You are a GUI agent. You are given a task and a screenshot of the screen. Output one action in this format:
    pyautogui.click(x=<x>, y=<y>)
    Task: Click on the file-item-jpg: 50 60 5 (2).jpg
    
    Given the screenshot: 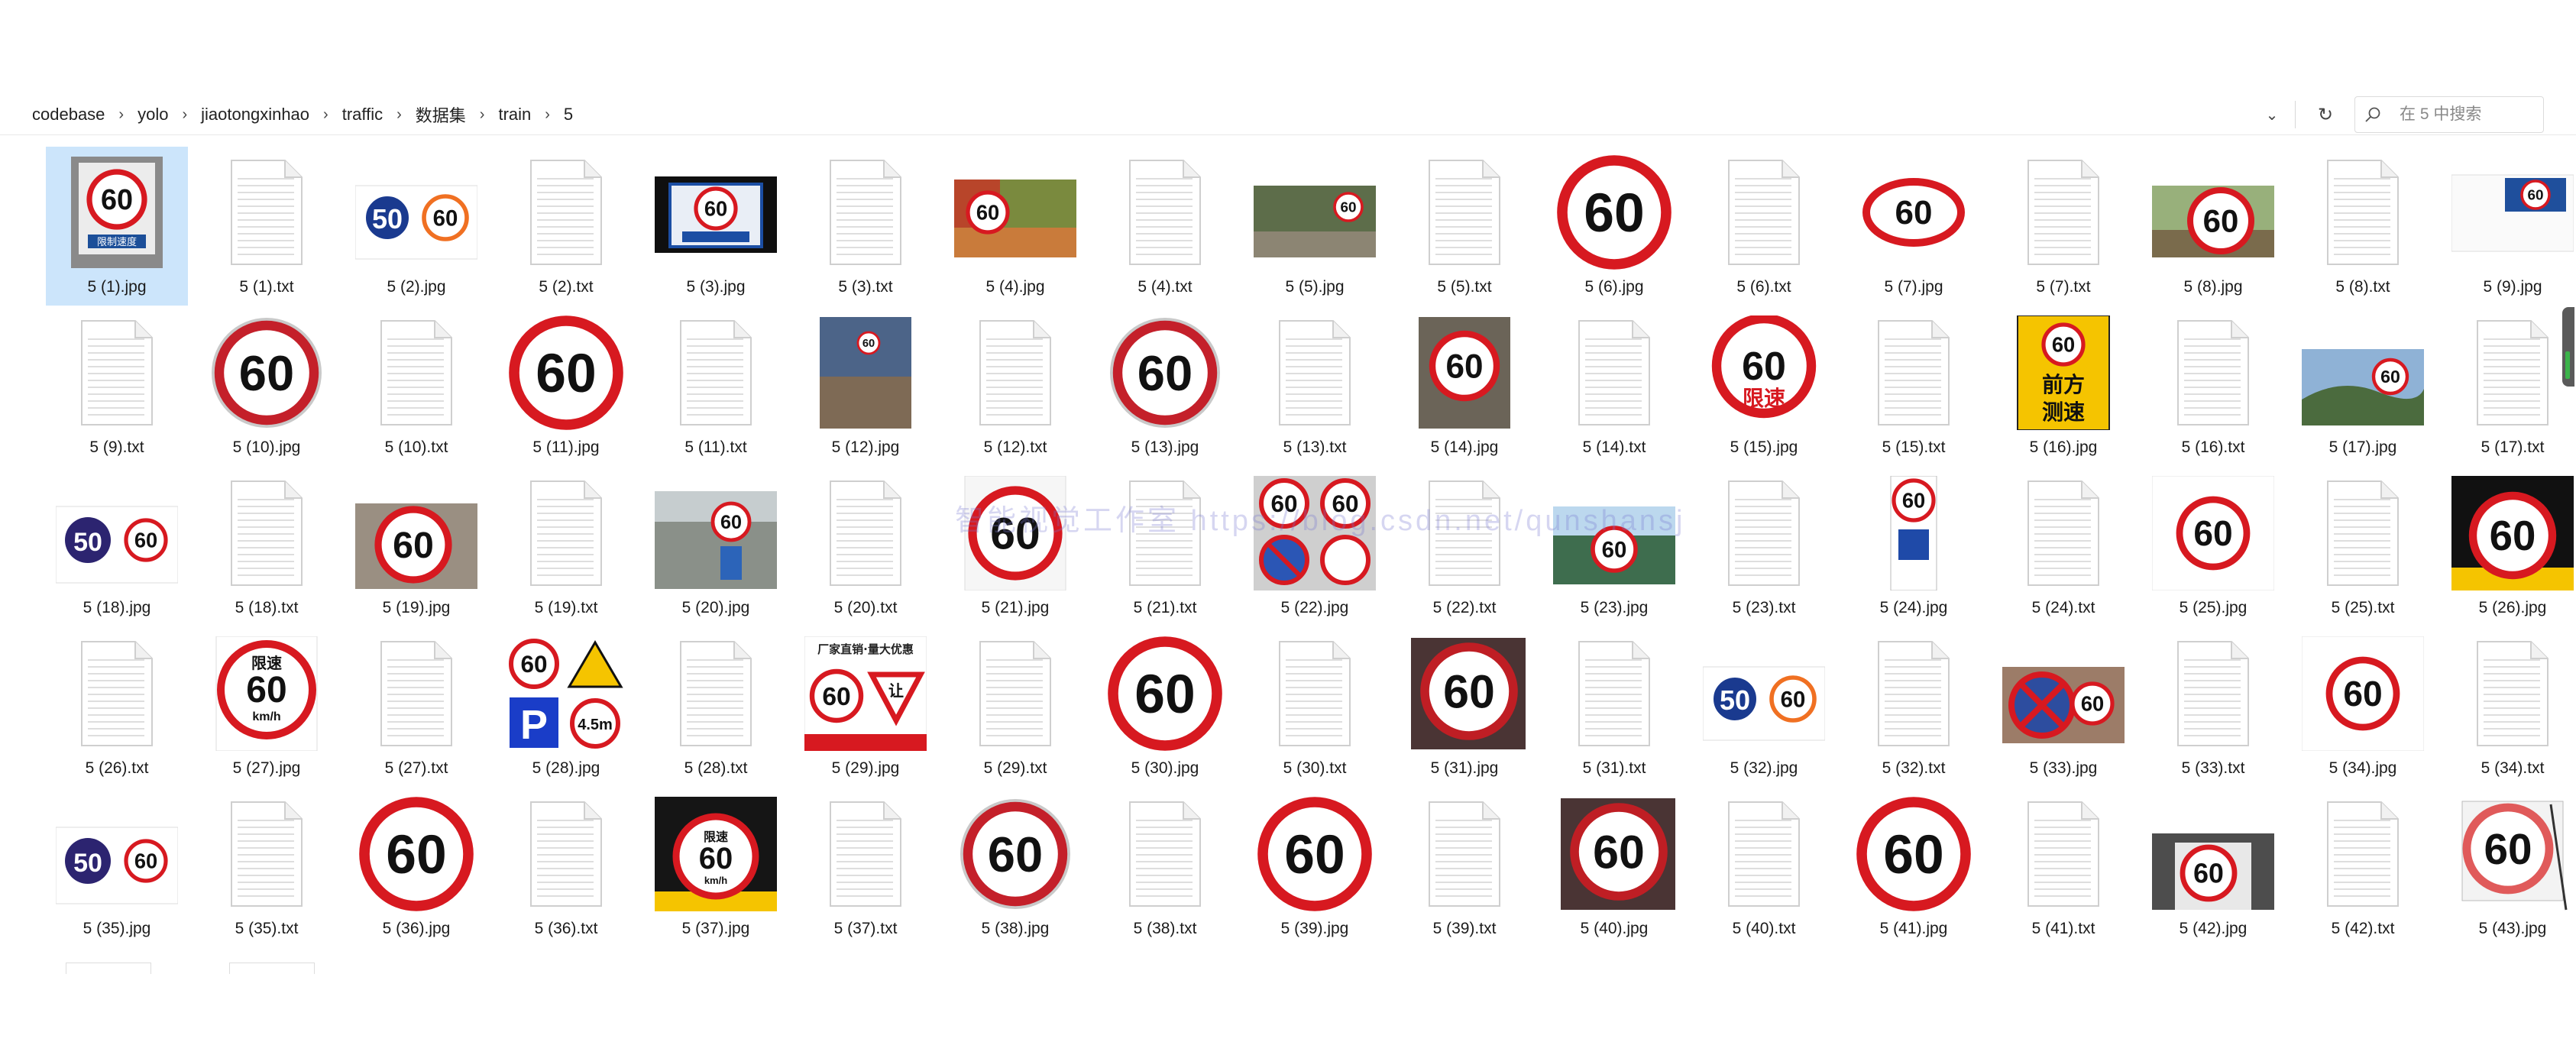 What is the action you would take?
    pyautogui.click(x=416, y=226)
    